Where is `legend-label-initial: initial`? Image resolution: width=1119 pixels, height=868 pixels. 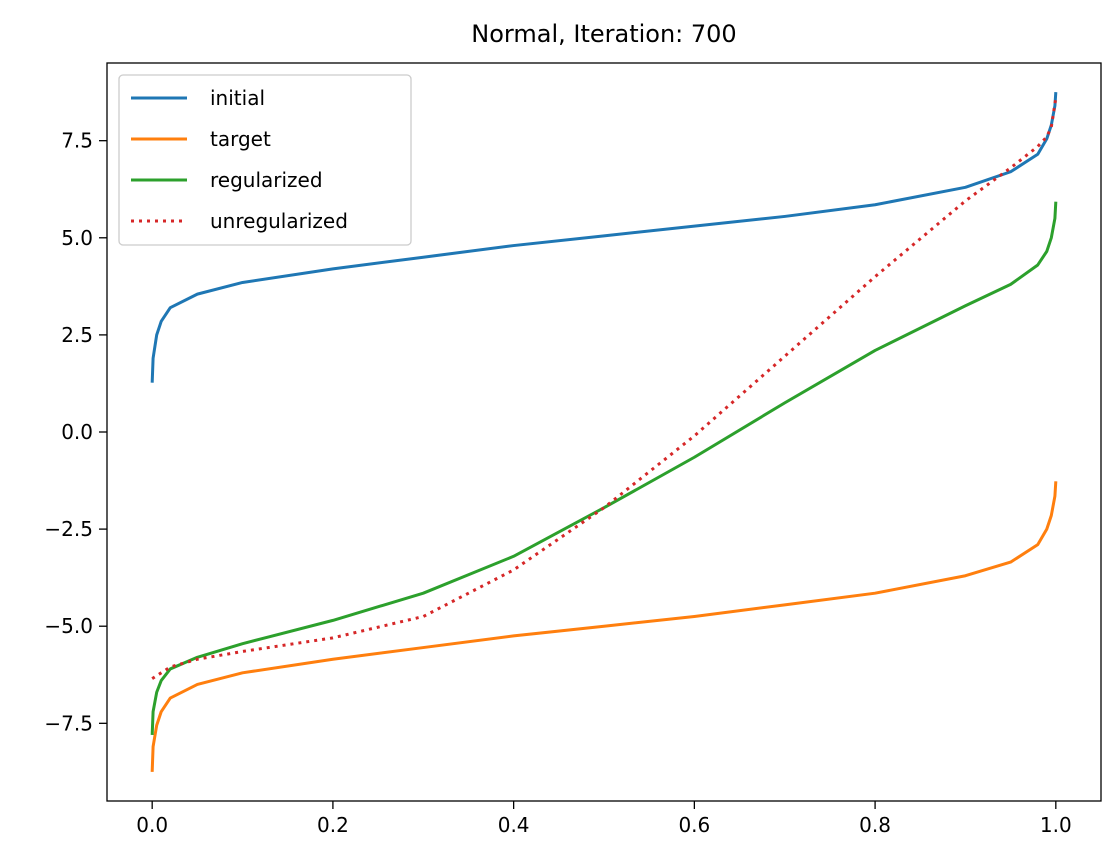 legend-label-initial: initial is located at coordinates (237, 98).